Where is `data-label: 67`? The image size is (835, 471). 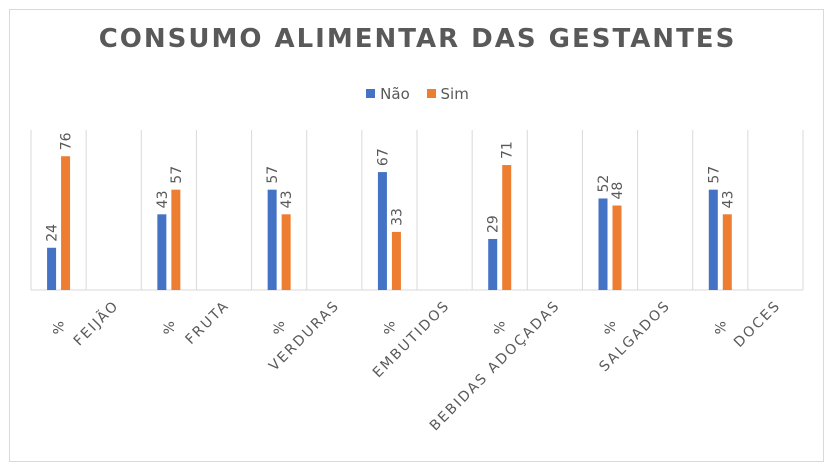 data-label: 67 is located at coordinates (383, 157).